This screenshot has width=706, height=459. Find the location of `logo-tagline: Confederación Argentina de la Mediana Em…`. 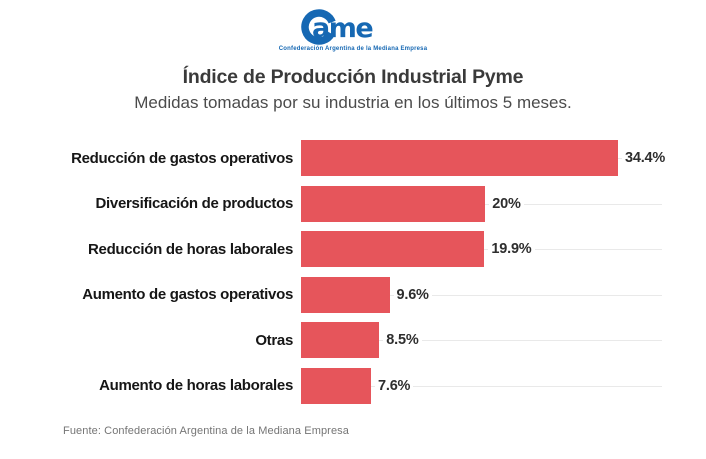

logo-tagline: Confederación Argentina de la Mediana Em… is located at coordinates (353, 49).